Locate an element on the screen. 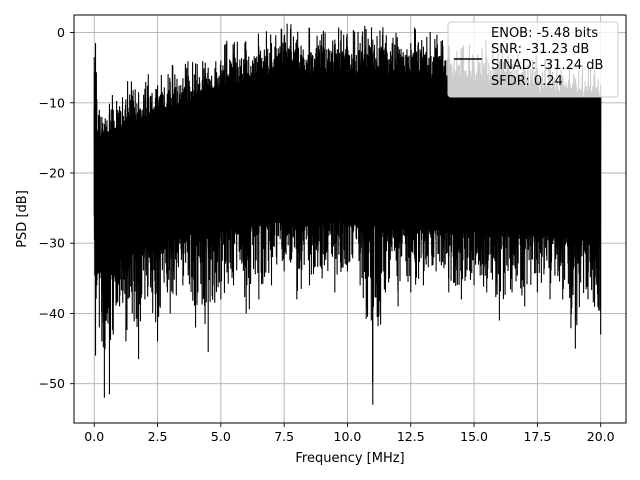  y-tick-label: −30 is located at coordinates (52, 243).